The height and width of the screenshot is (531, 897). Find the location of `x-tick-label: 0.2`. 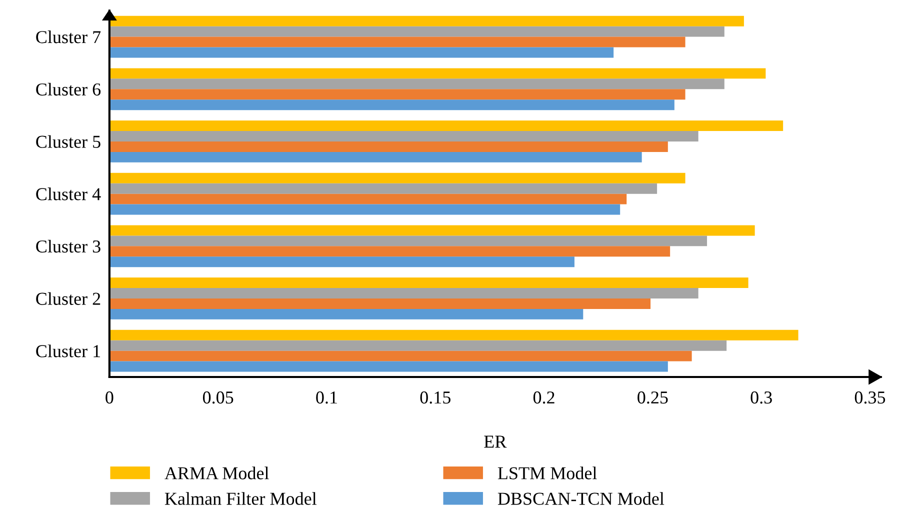

x-tick-label: 0.2 is located at coordinates (543, 397).